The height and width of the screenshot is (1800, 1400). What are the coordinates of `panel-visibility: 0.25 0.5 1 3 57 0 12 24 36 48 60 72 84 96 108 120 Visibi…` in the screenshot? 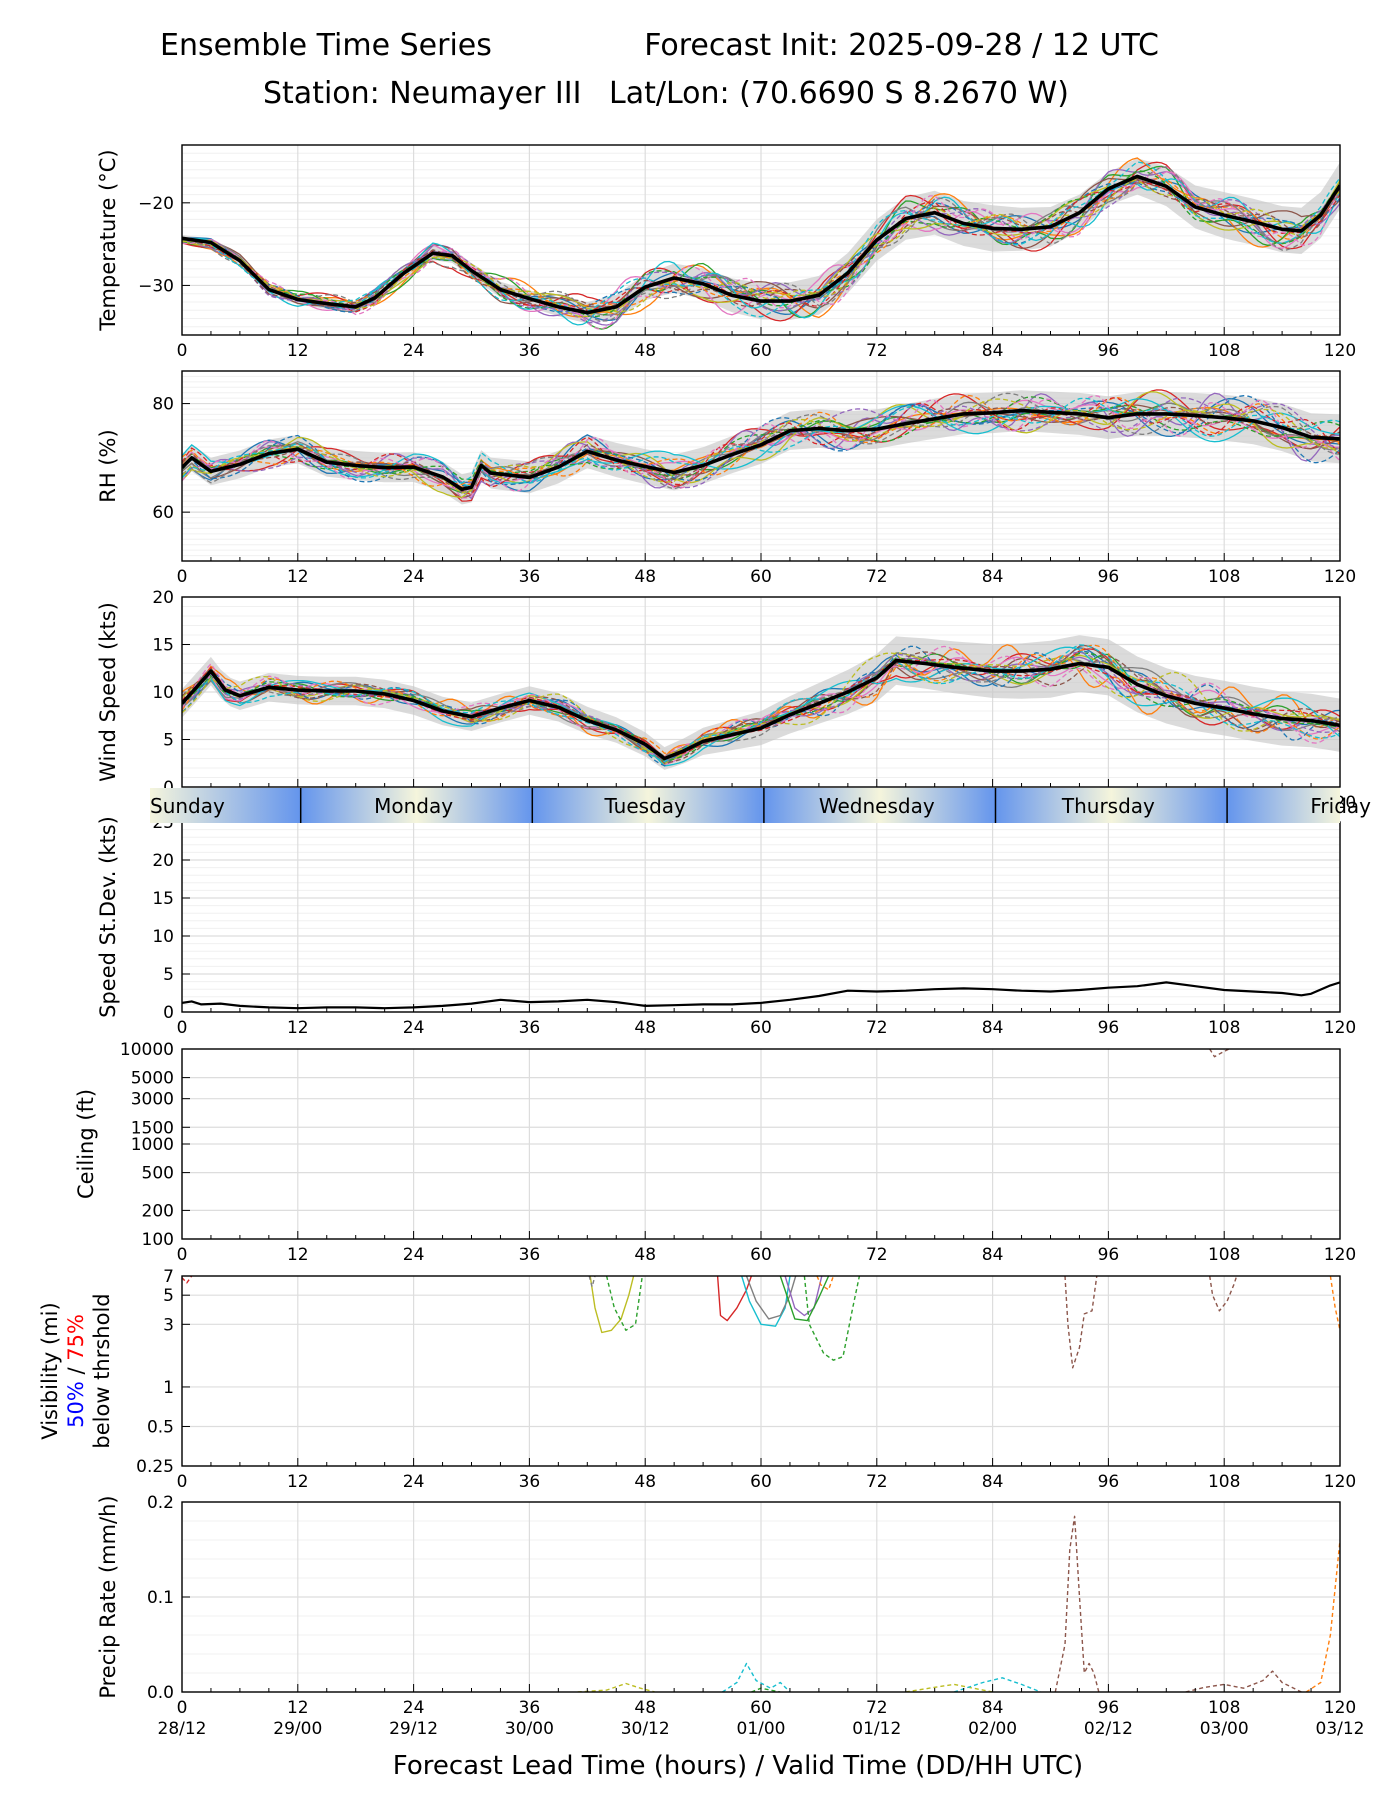 It's located at (697, 1379).